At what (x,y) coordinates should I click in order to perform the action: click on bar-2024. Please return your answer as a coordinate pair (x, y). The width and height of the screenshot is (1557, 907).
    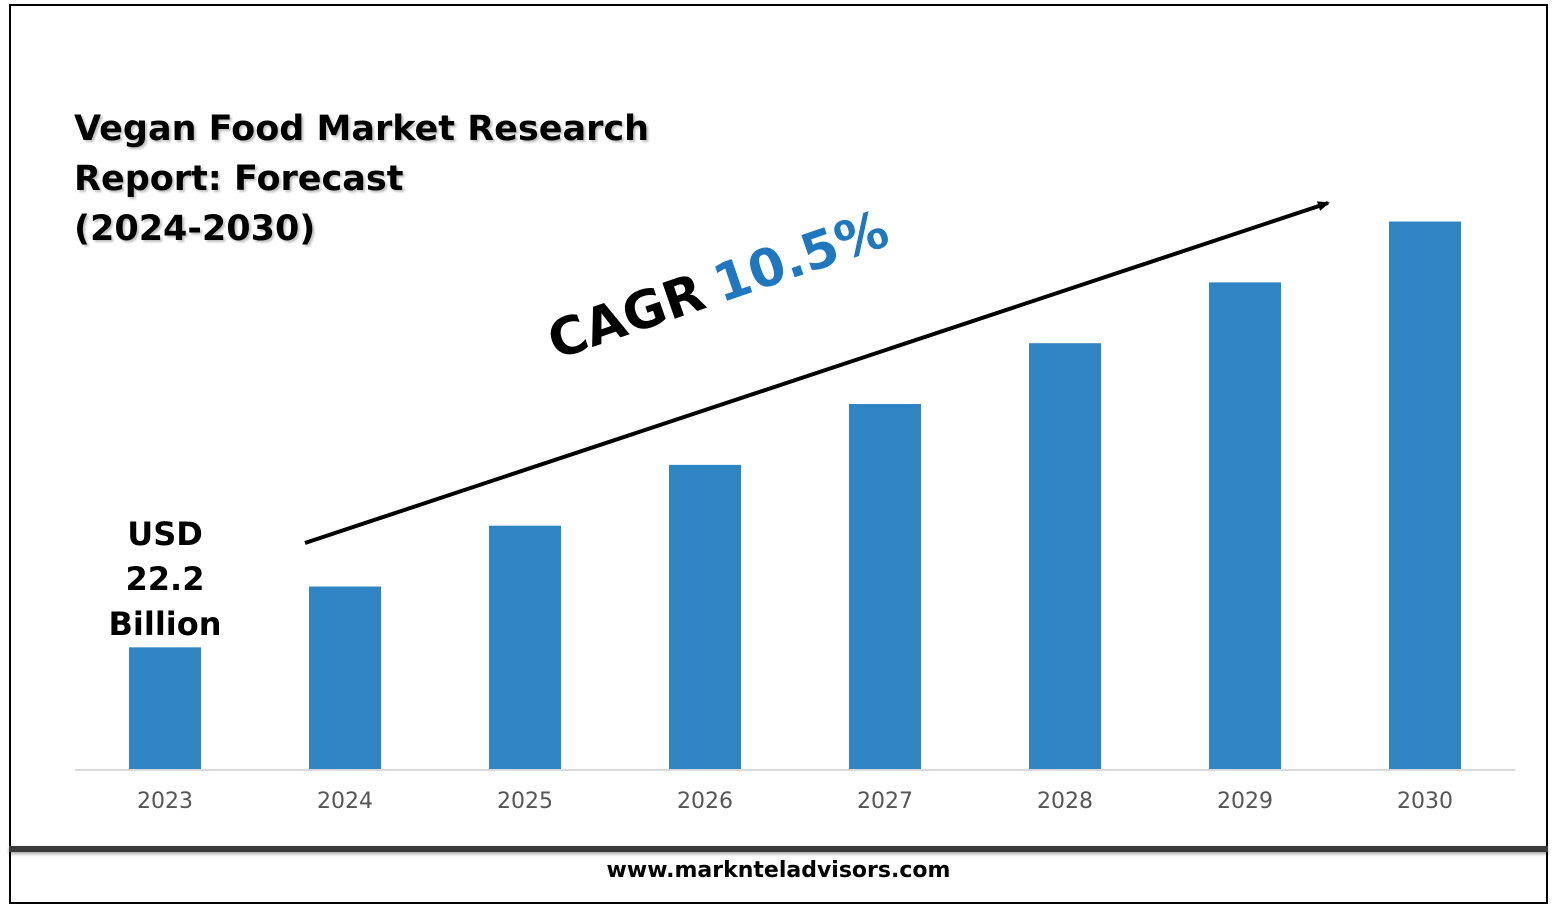
    Looking at the image, I should click on (345, 677).